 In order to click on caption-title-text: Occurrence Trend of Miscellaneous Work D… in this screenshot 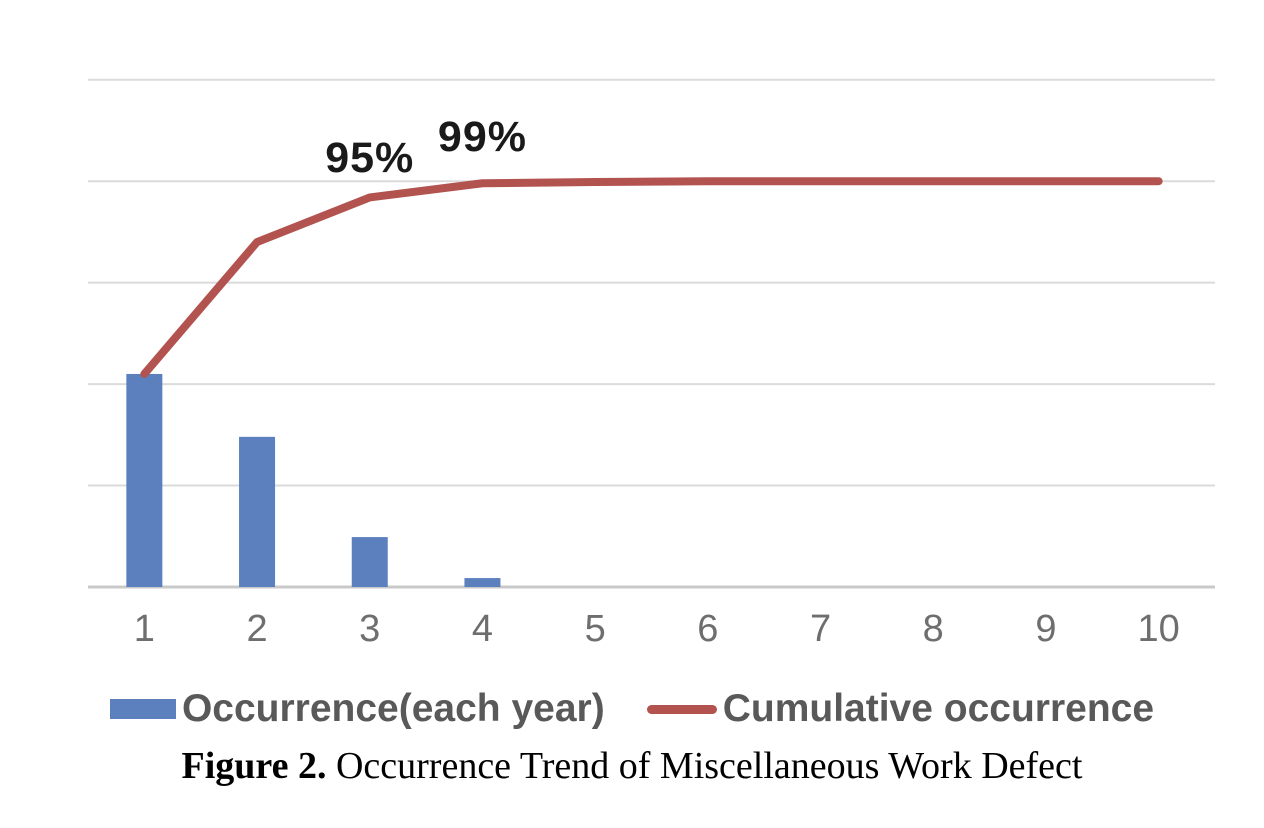, I will do `click(704, 766)`.